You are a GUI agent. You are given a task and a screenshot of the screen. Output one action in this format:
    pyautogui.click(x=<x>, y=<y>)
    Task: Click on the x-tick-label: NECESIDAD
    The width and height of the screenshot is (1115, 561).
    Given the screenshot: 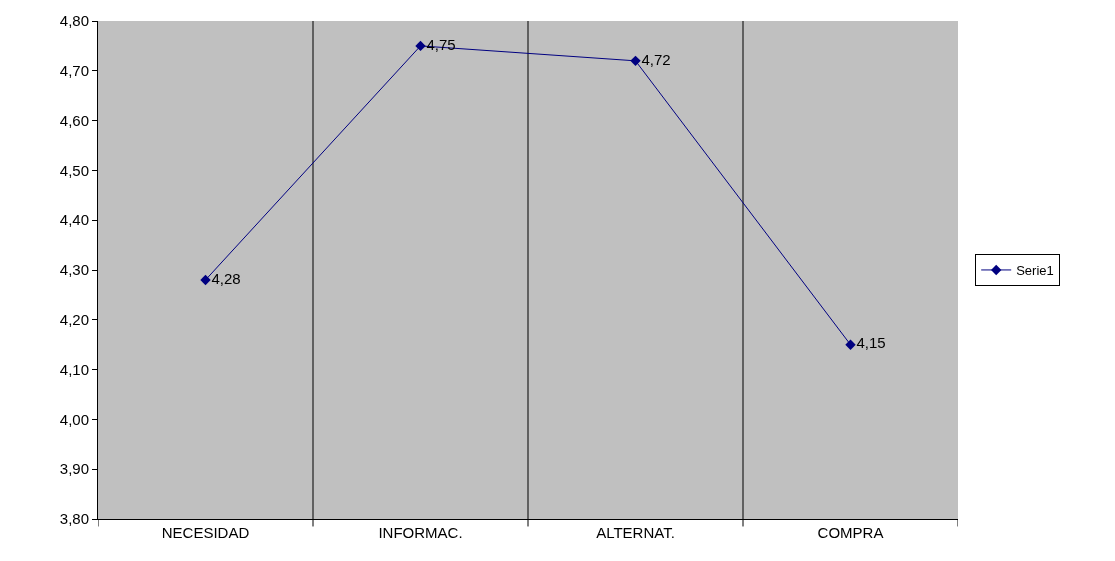 What is the action you would take?
    pyautogui.click(x=205, y=532)
    